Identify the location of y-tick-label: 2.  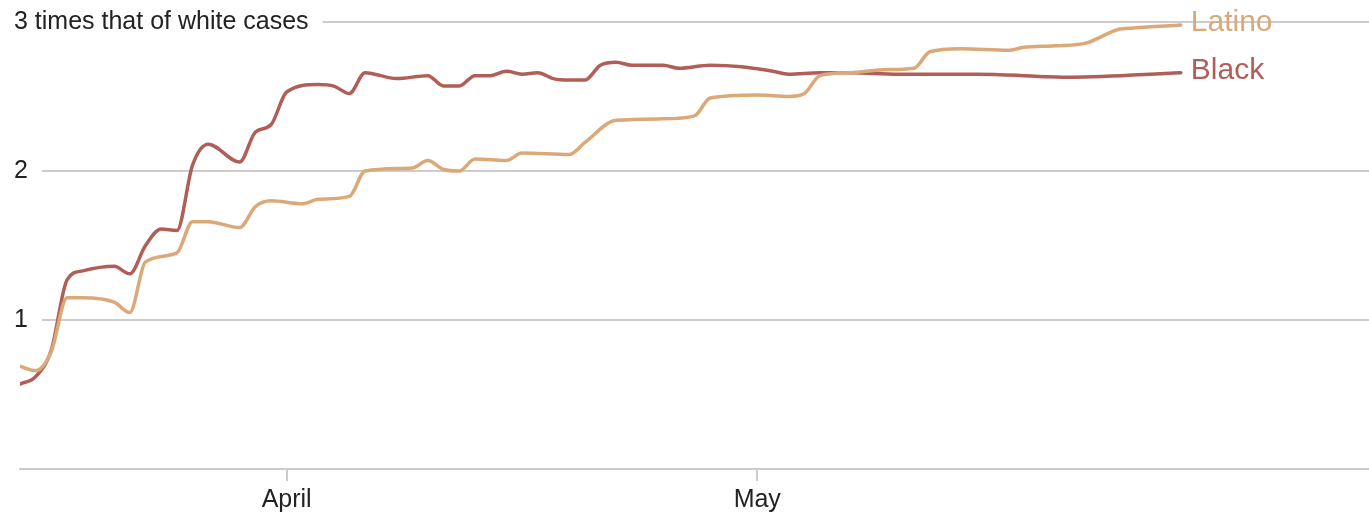
(21, 168).